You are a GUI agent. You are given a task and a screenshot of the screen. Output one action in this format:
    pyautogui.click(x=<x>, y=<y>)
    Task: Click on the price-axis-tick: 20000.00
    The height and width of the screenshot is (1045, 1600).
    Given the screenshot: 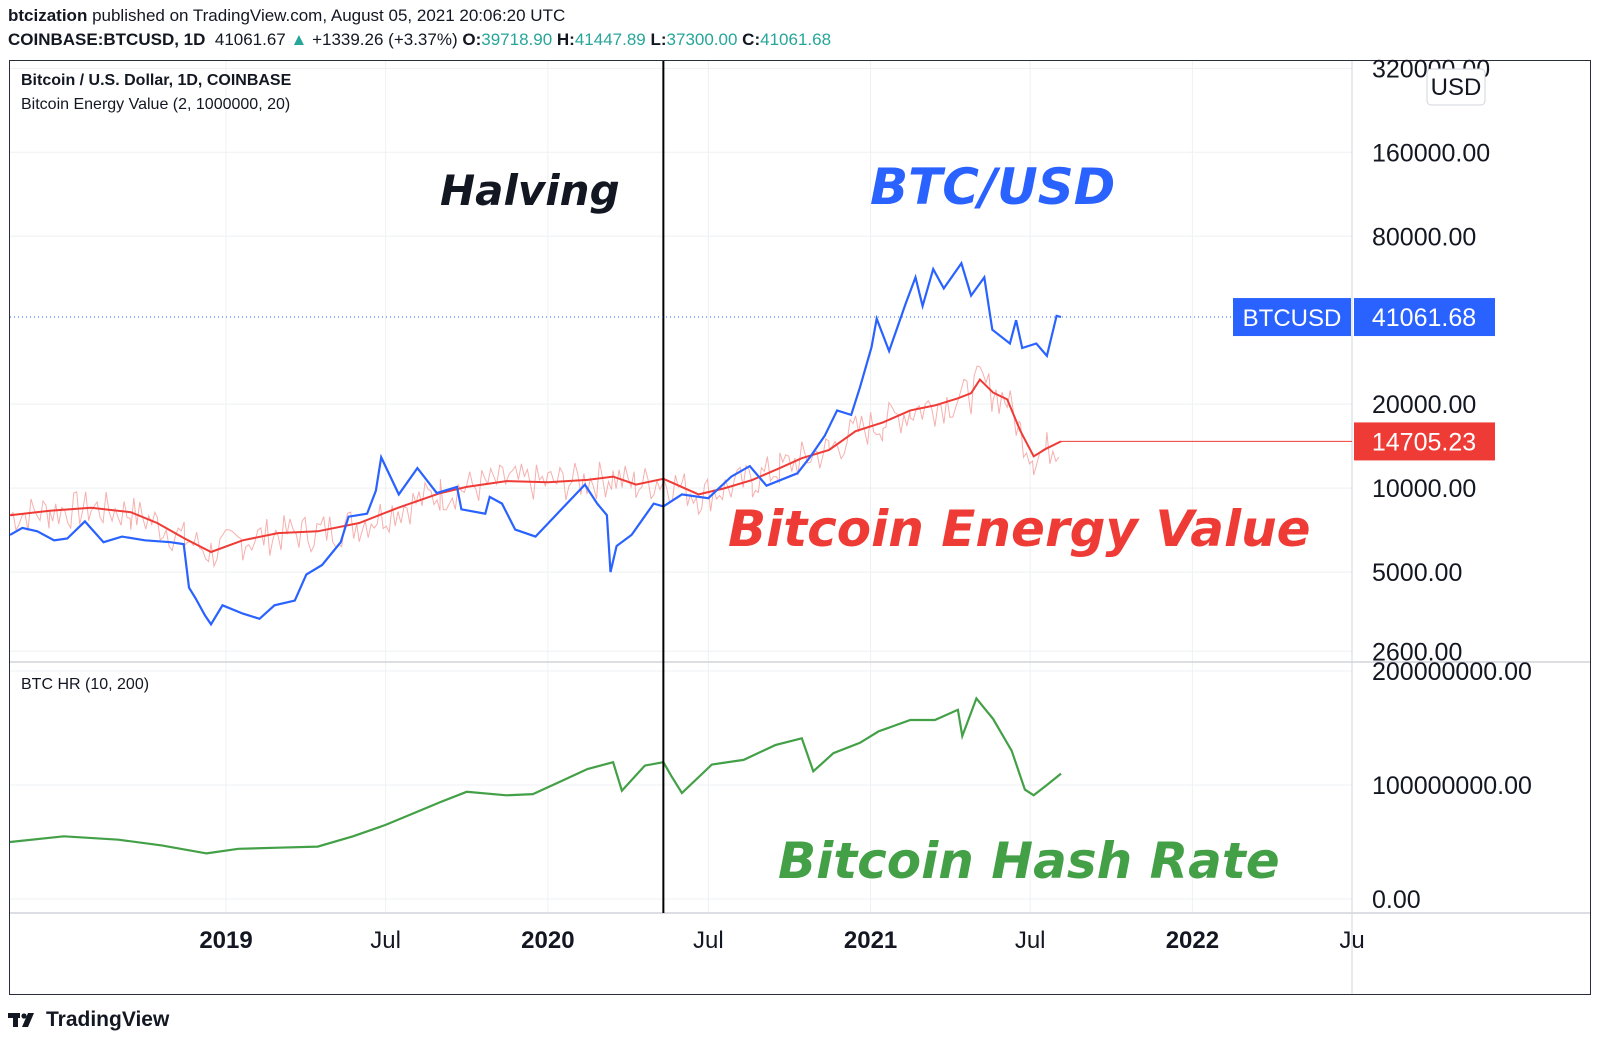 What is the action you would take?
    pyautogui.click(x=1424, y=405)
    